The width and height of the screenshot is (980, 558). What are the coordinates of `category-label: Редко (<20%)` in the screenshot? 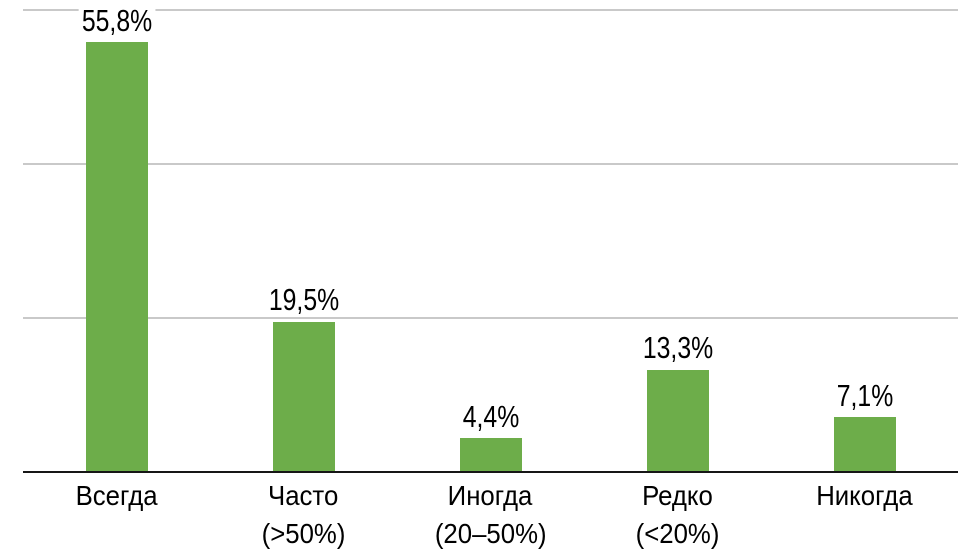 It's located at (677, 515).